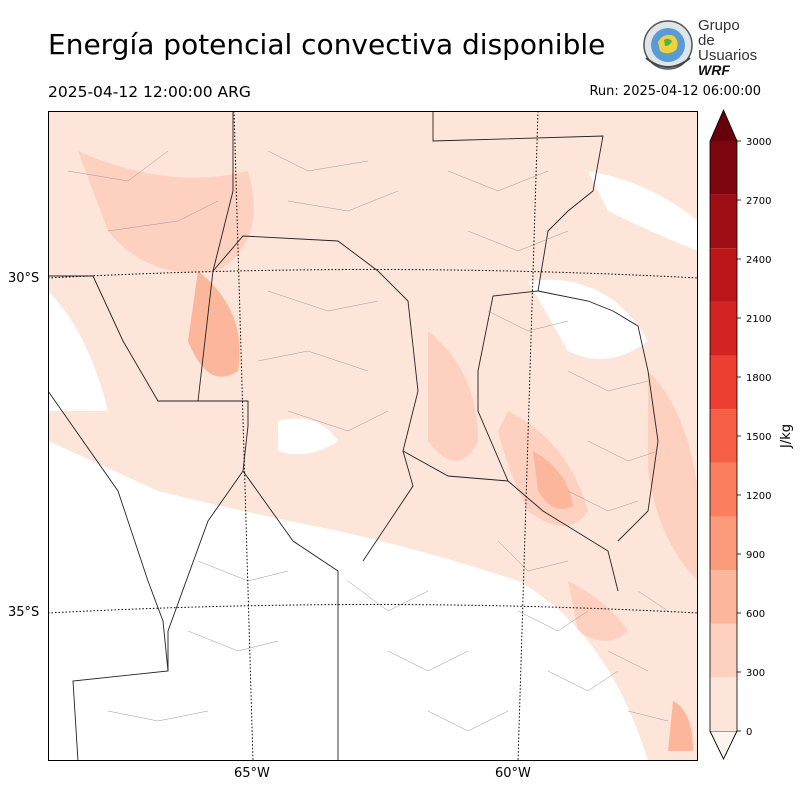  Describe the element at coordinates (24, 278) in the screenshot. I see `lat-label-30s: 30°S` at that location.